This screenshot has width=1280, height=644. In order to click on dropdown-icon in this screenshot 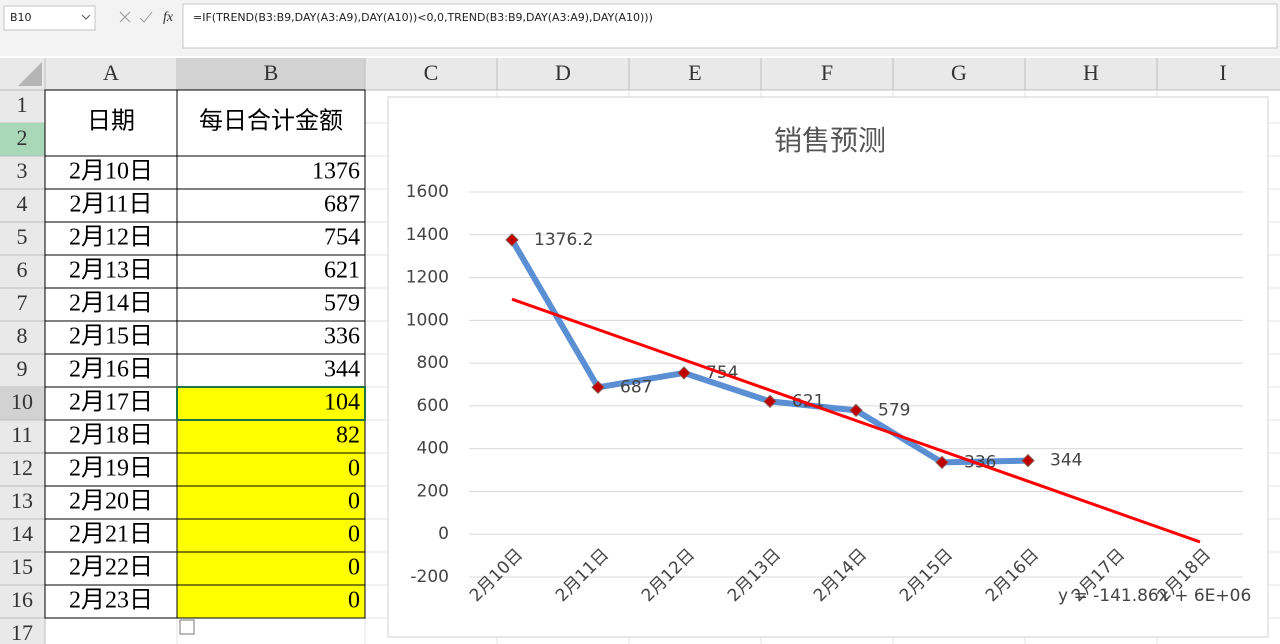, I will do `click(86, 17)`.